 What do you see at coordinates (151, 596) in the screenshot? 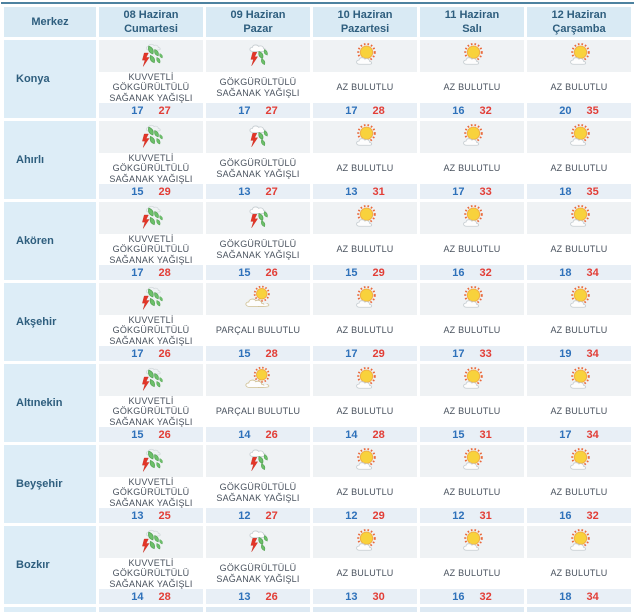
I see `temperature-strip: 14 28` at bounding box center [151, 596].